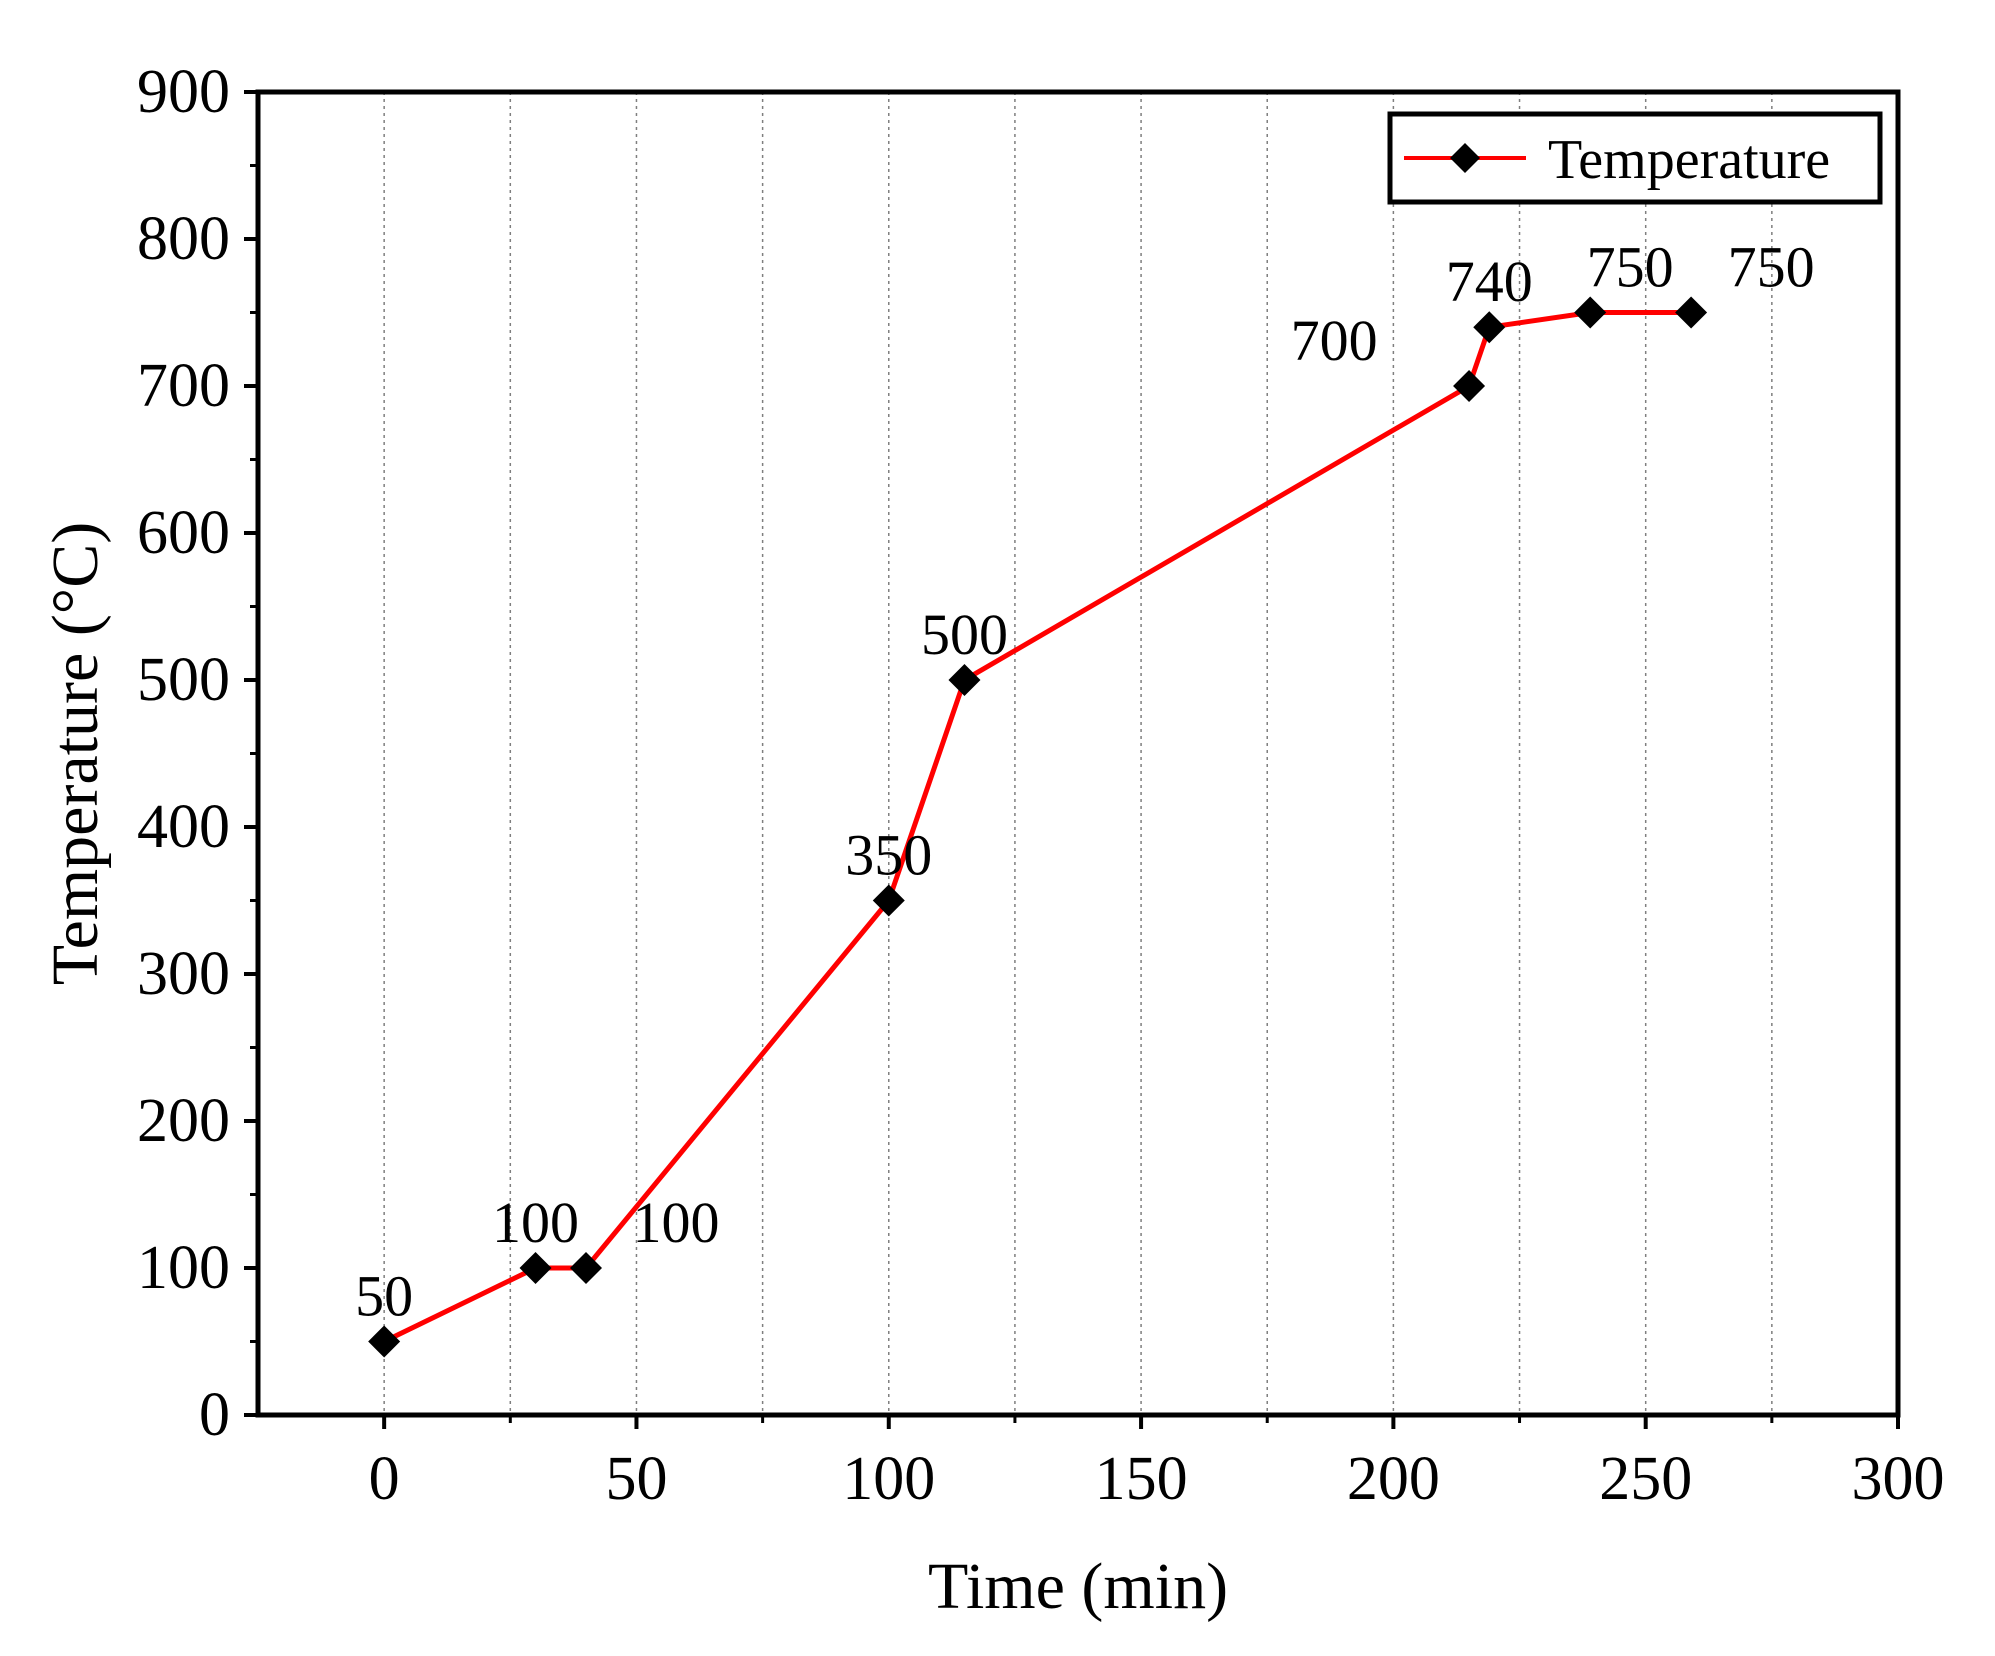 Image resolution: width=1995 pixels, height=1656 pixels. I want to click on y-tick-label-0: 0, so click(214, 1415).